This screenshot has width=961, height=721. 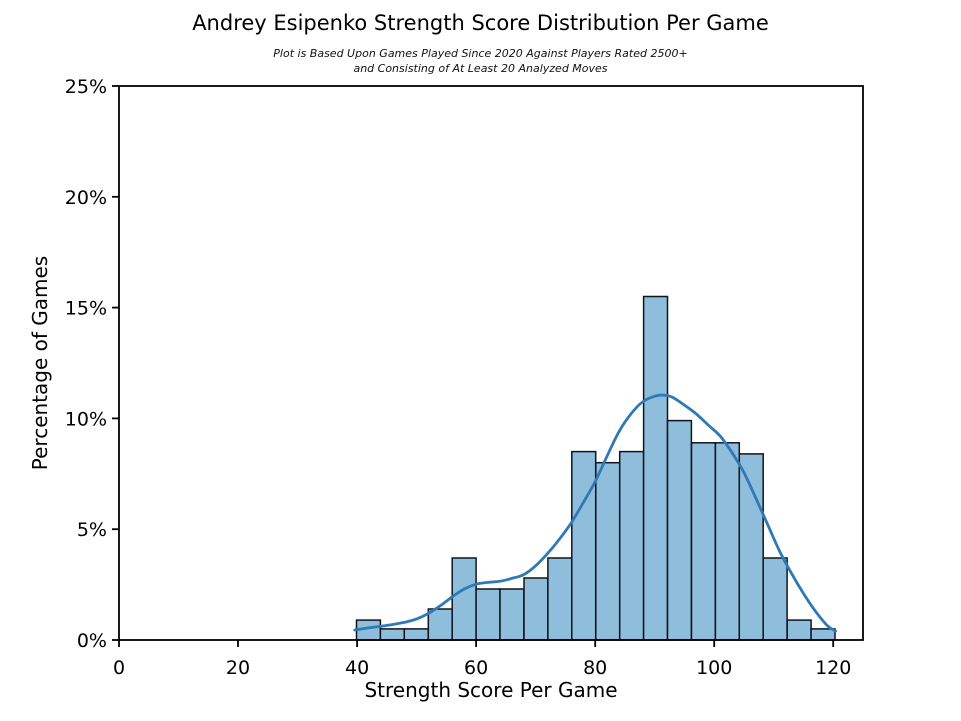 I want to click on y-tick-label: 0%, so click(x=92, y=641).